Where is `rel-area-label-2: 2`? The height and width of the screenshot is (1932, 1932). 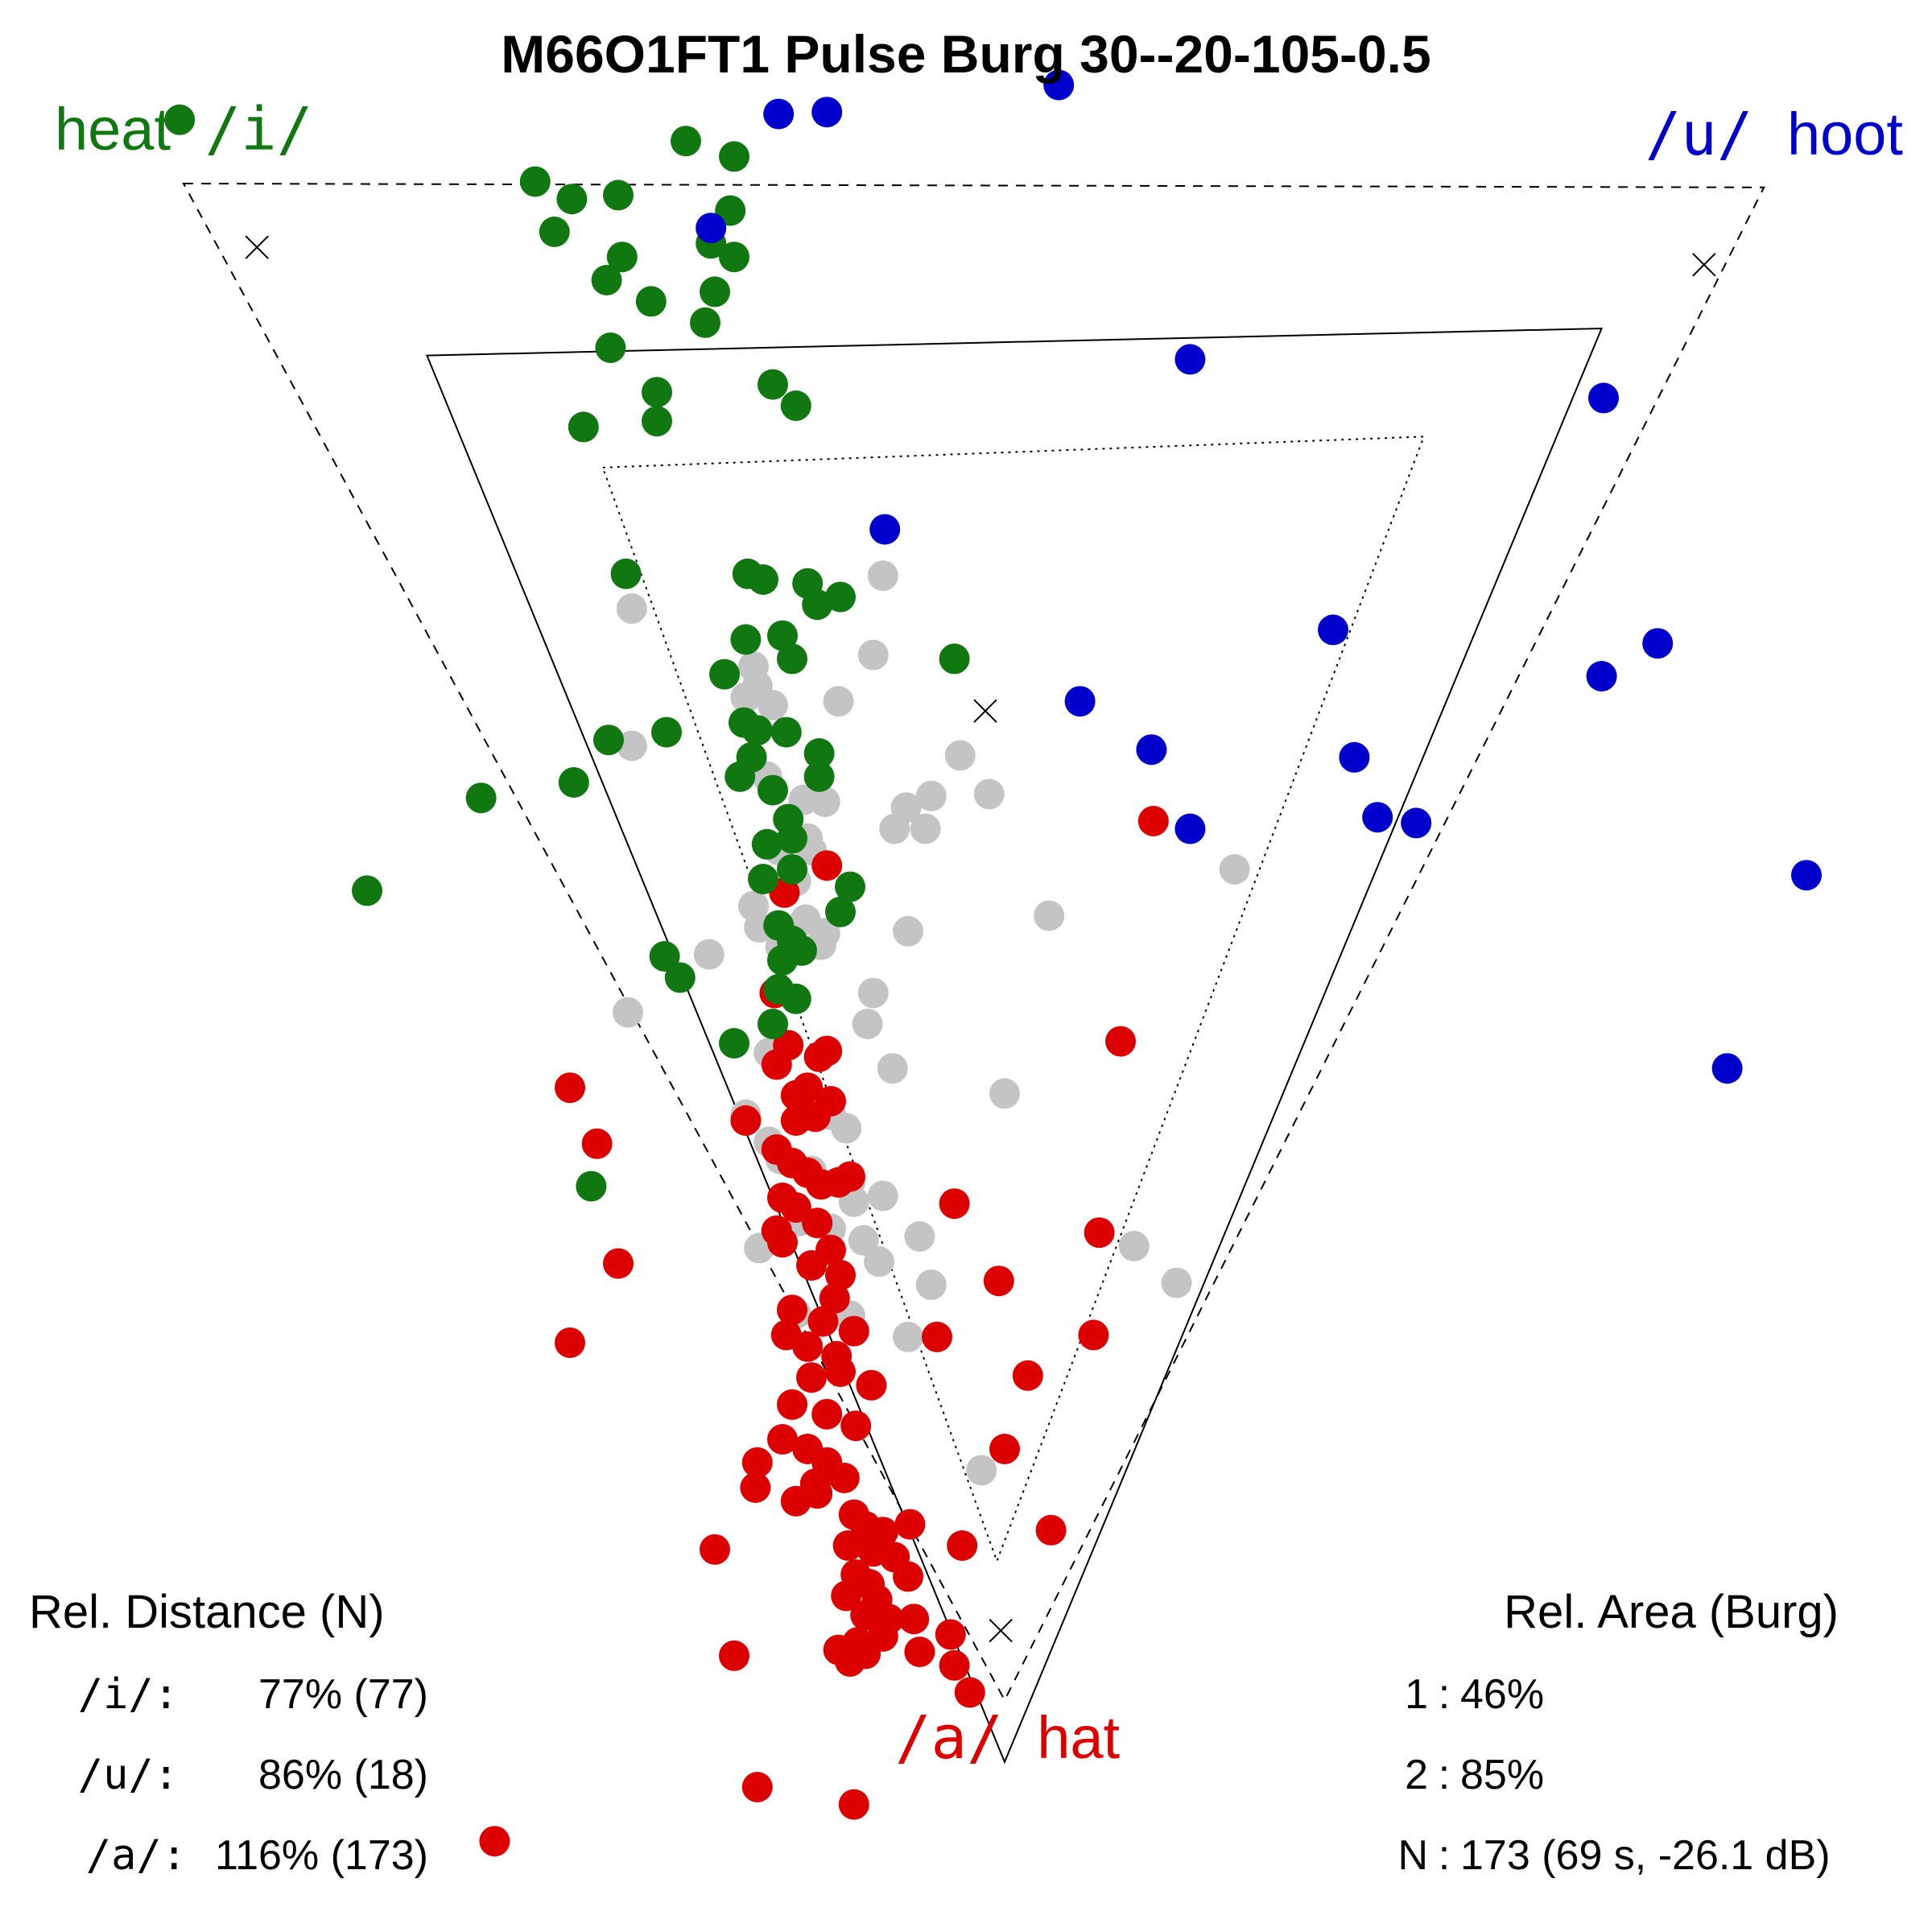
rel-area-label-2: 2 is located at coordinates (1416, 1775).